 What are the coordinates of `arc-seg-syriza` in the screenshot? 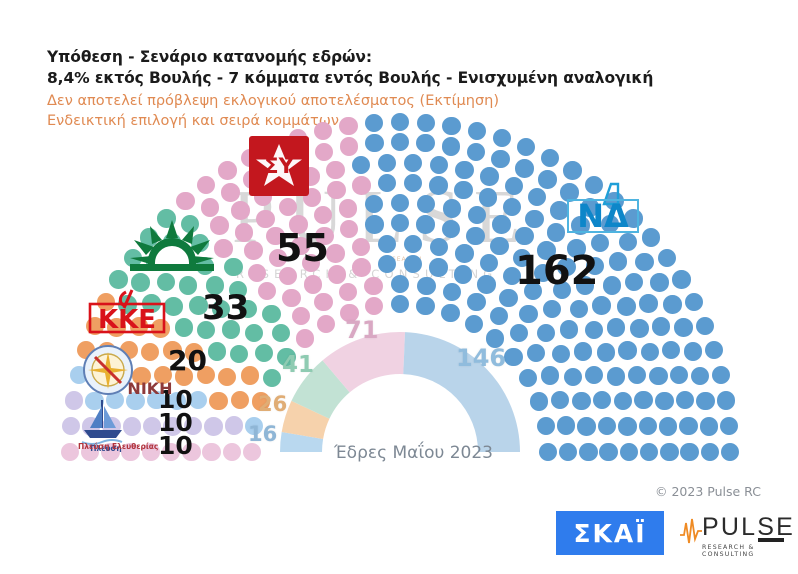 It's located at (364, 362).